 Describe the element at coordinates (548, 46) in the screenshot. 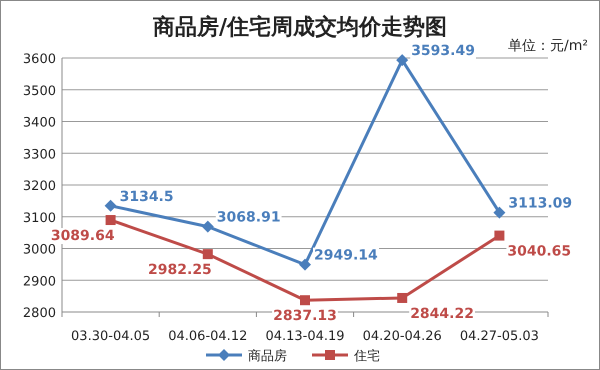

I see `text: 单位：元/m²` at that location.